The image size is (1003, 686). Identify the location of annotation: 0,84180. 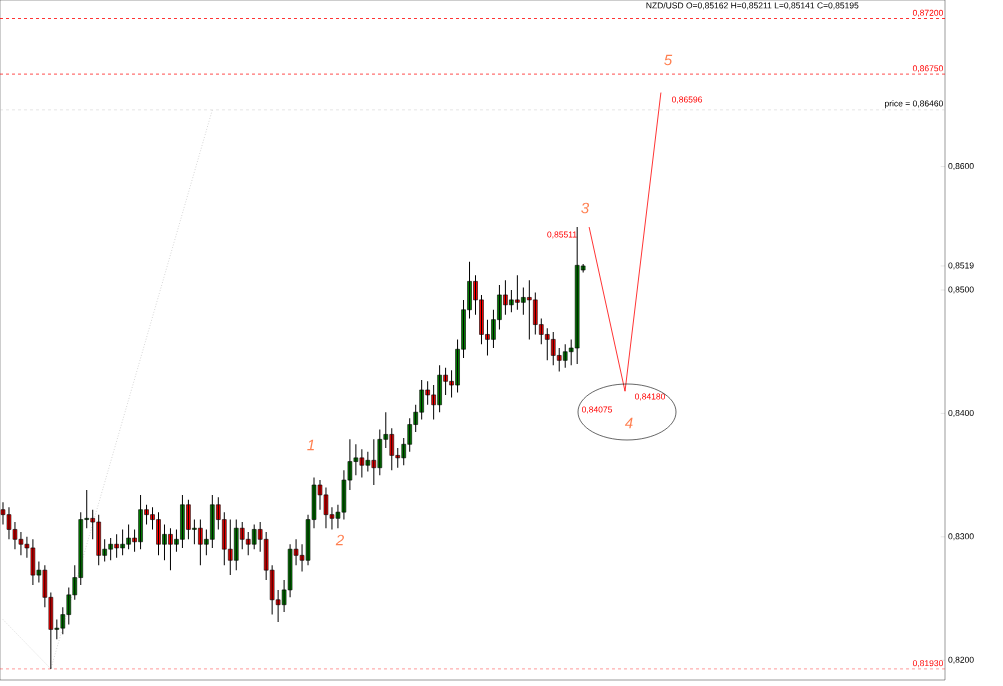
(650, 397).